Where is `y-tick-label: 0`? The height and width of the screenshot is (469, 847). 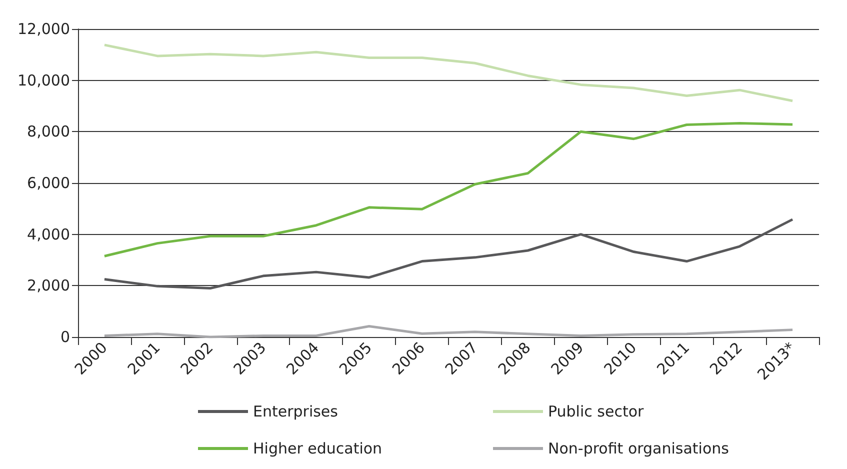
y-tick-label: 0 is located at coordinates (65, 337).